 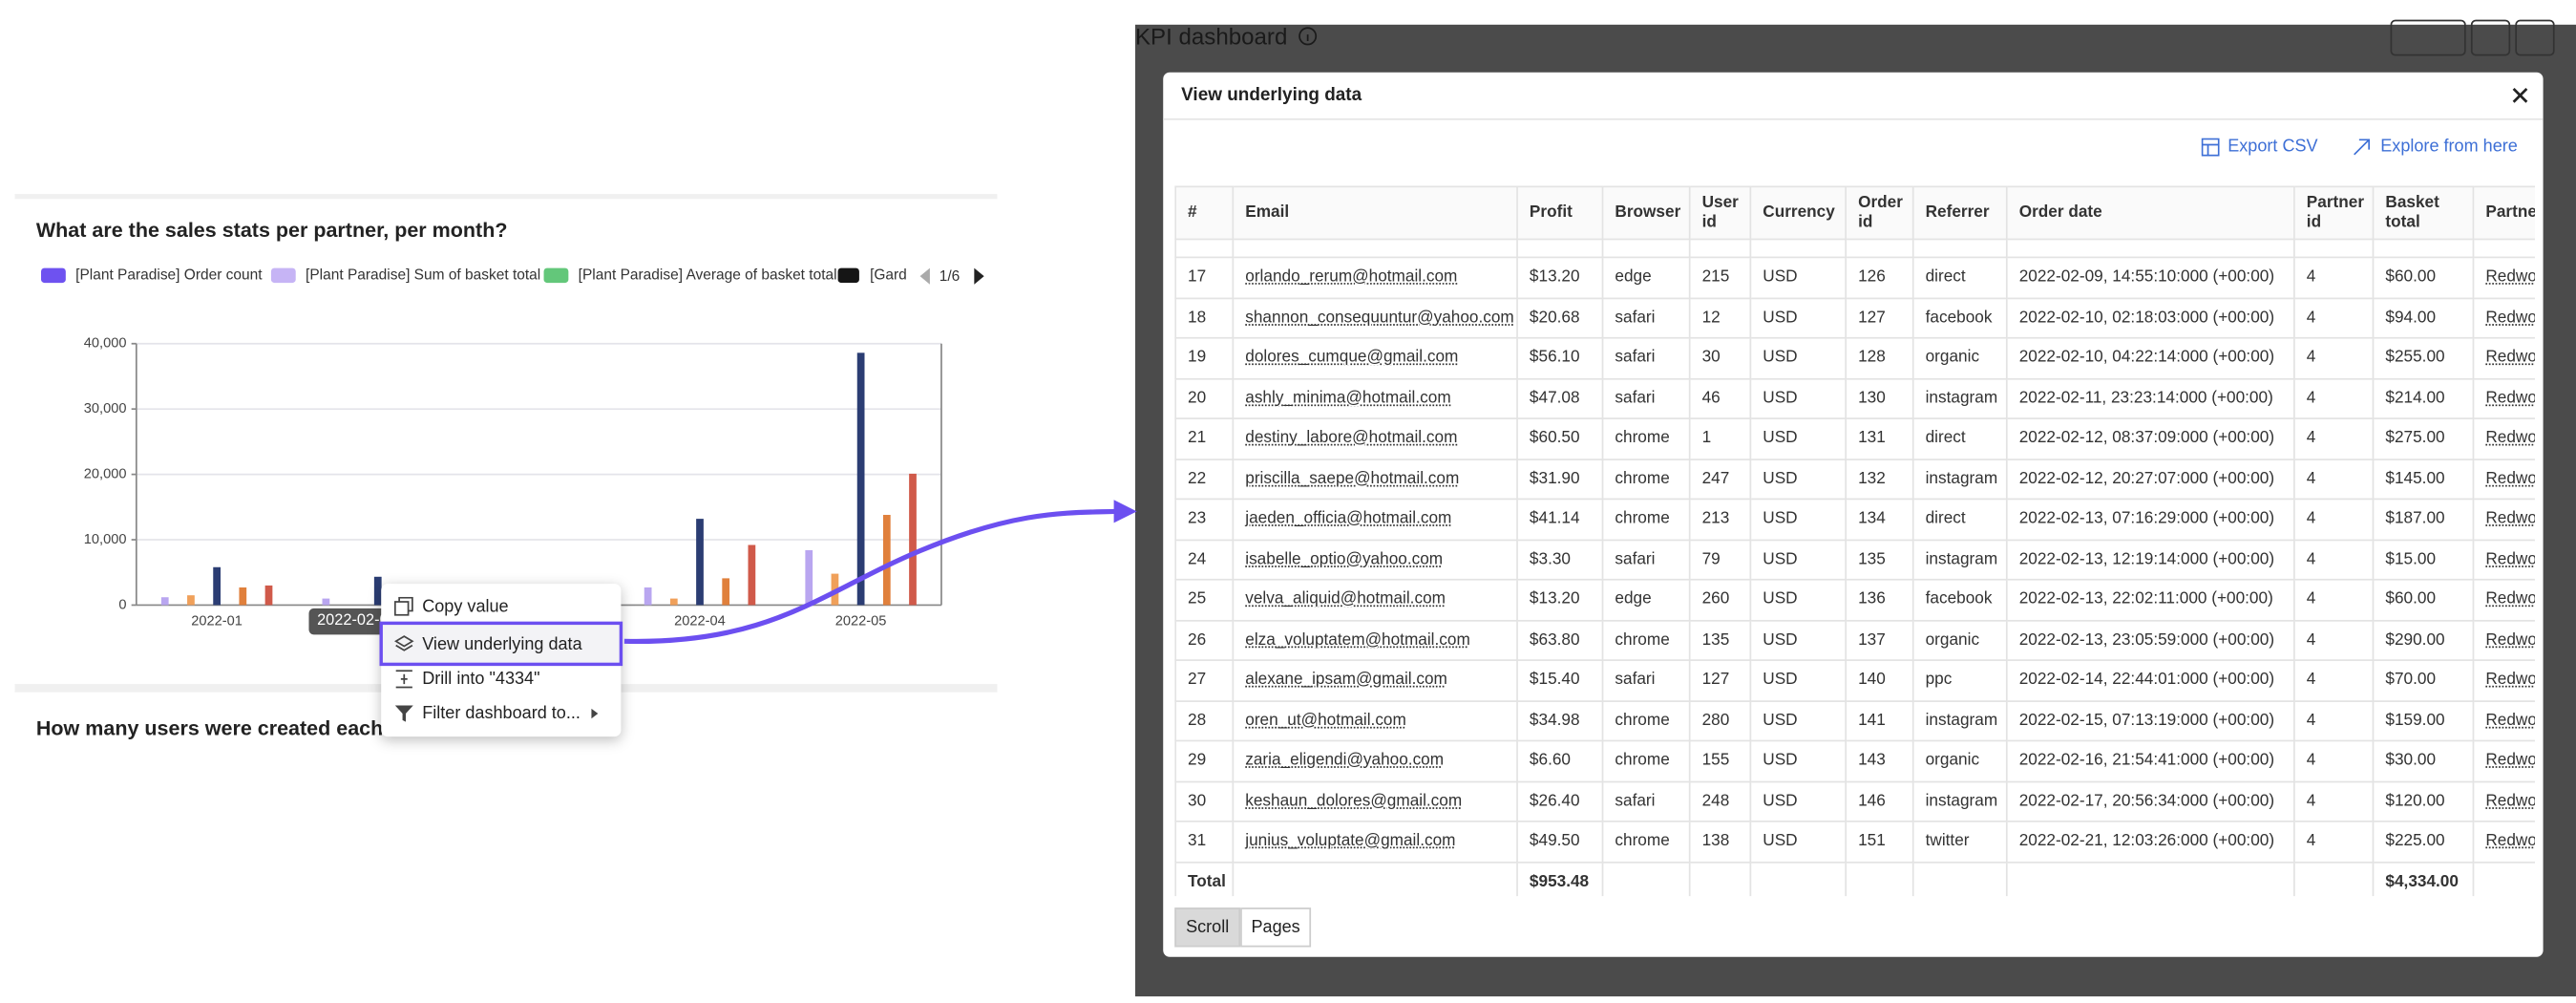 I want to click on x-tick-label: 2022-01, so click(x=217, y=622).